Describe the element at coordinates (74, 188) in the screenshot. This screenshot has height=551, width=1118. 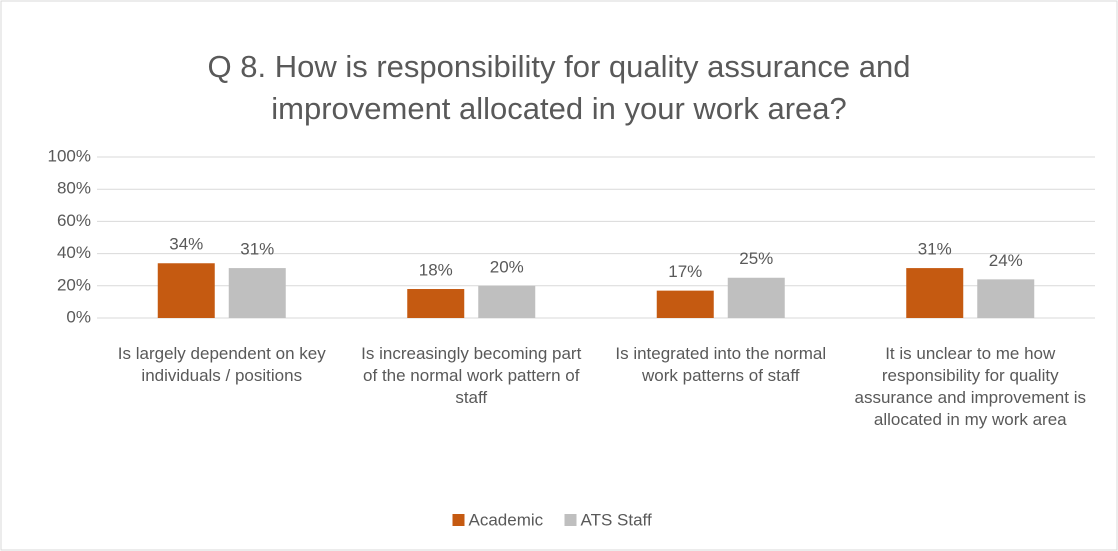
I see `y-tick-label: 80%` at that location.